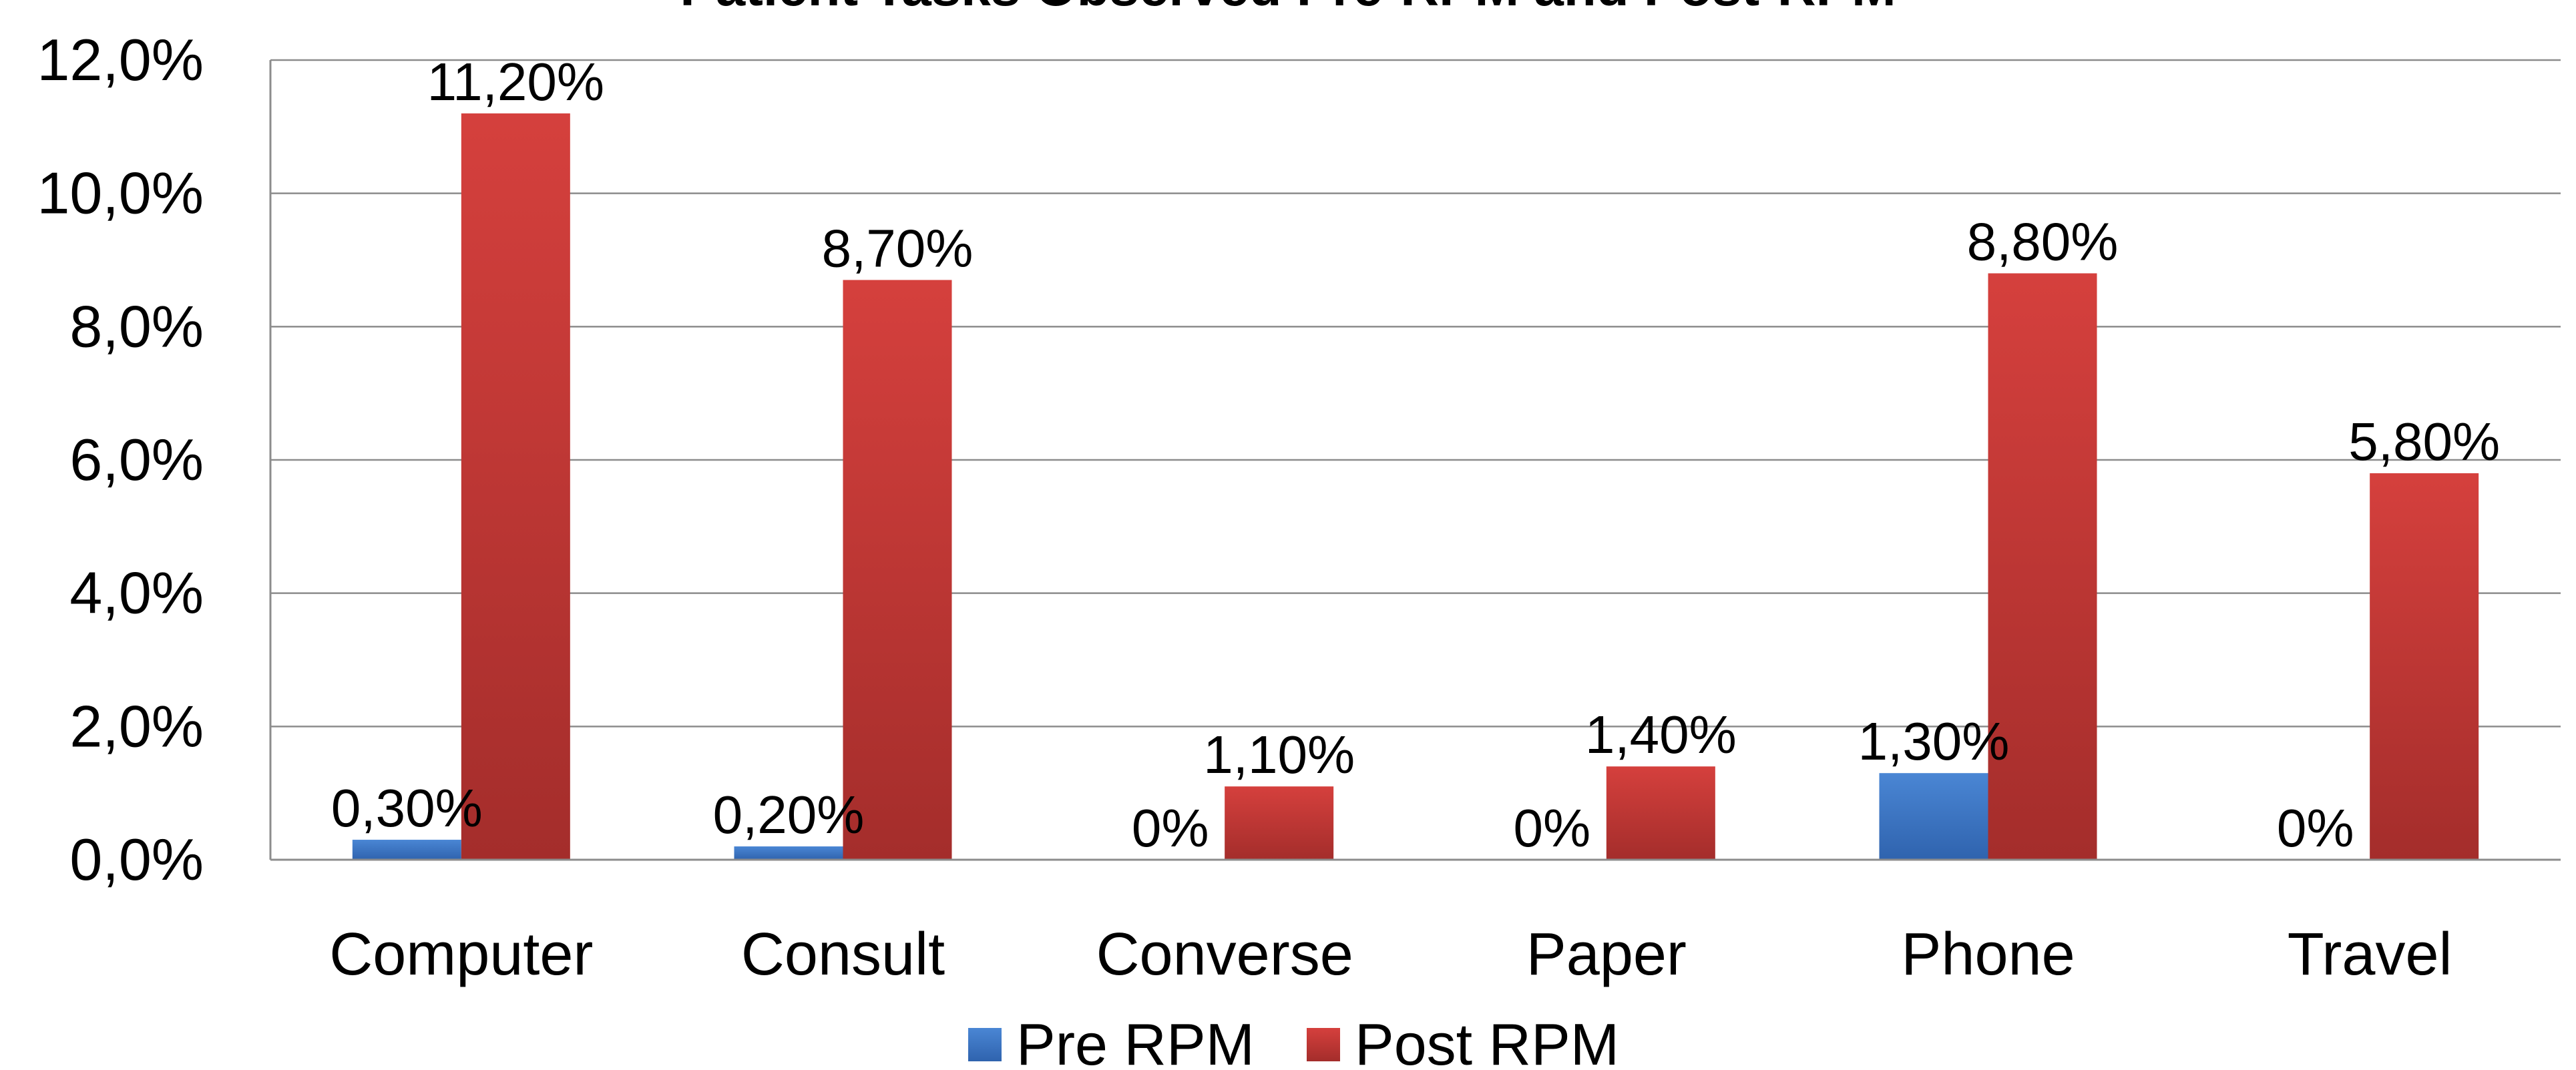  I want to click on legend-label-pre-rpm: Pre RPM, so click(1135, 1040).